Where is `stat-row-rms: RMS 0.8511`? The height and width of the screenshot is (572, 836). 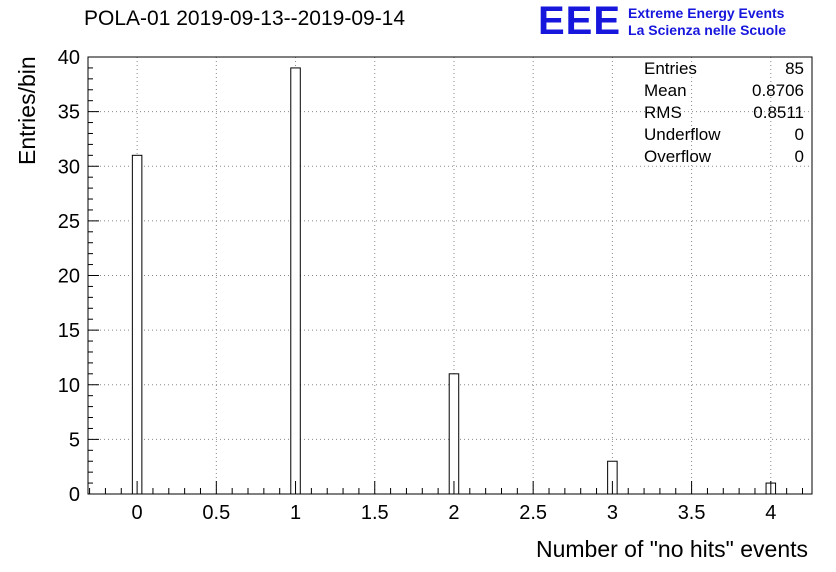 stat-row-rms: RMS 0.8511 is located at coordinates (724, 113).